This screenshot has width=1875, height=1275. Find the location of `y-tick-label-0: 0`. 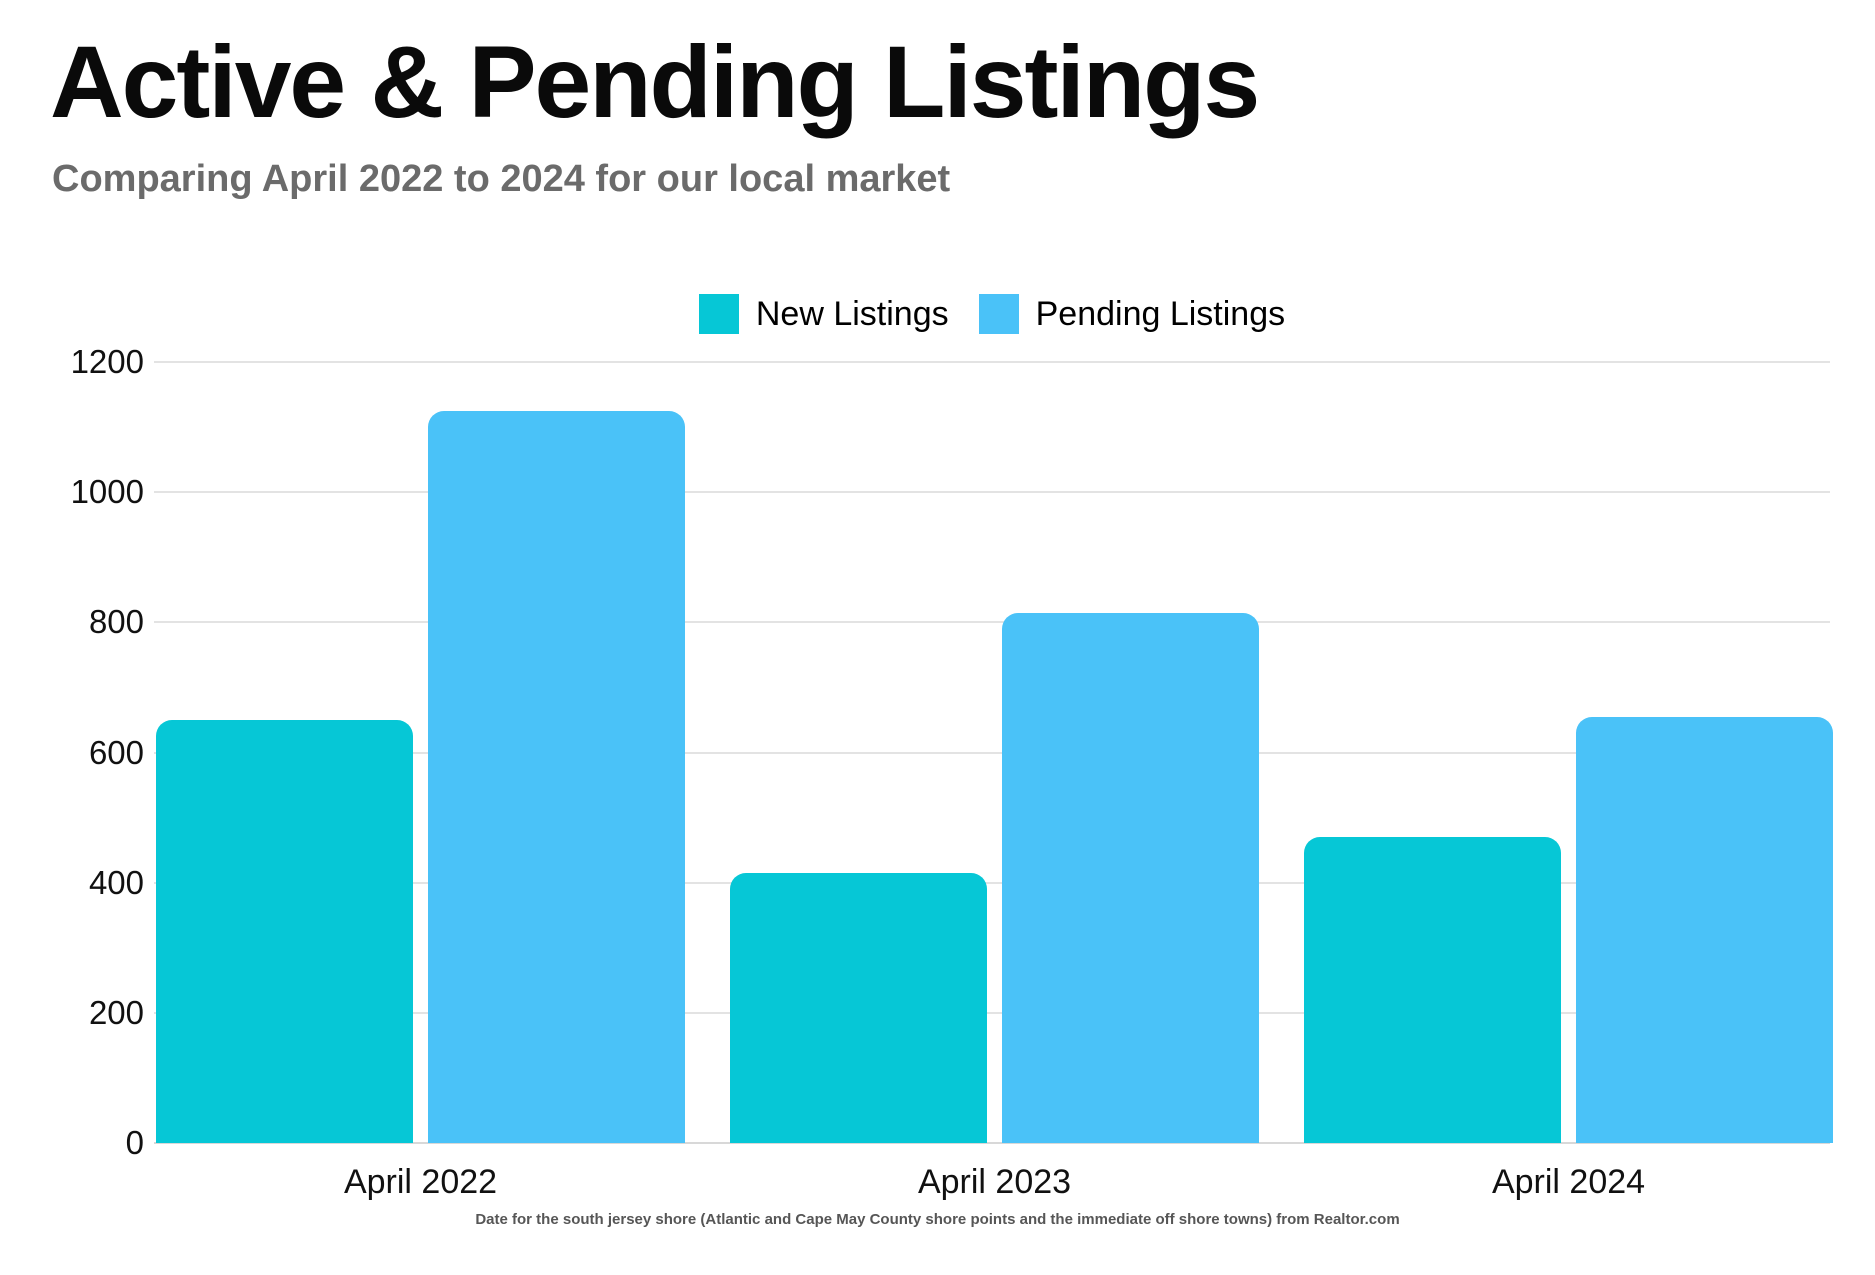

y-tick-label-0: 0 is located at coordinates (134, 1142).